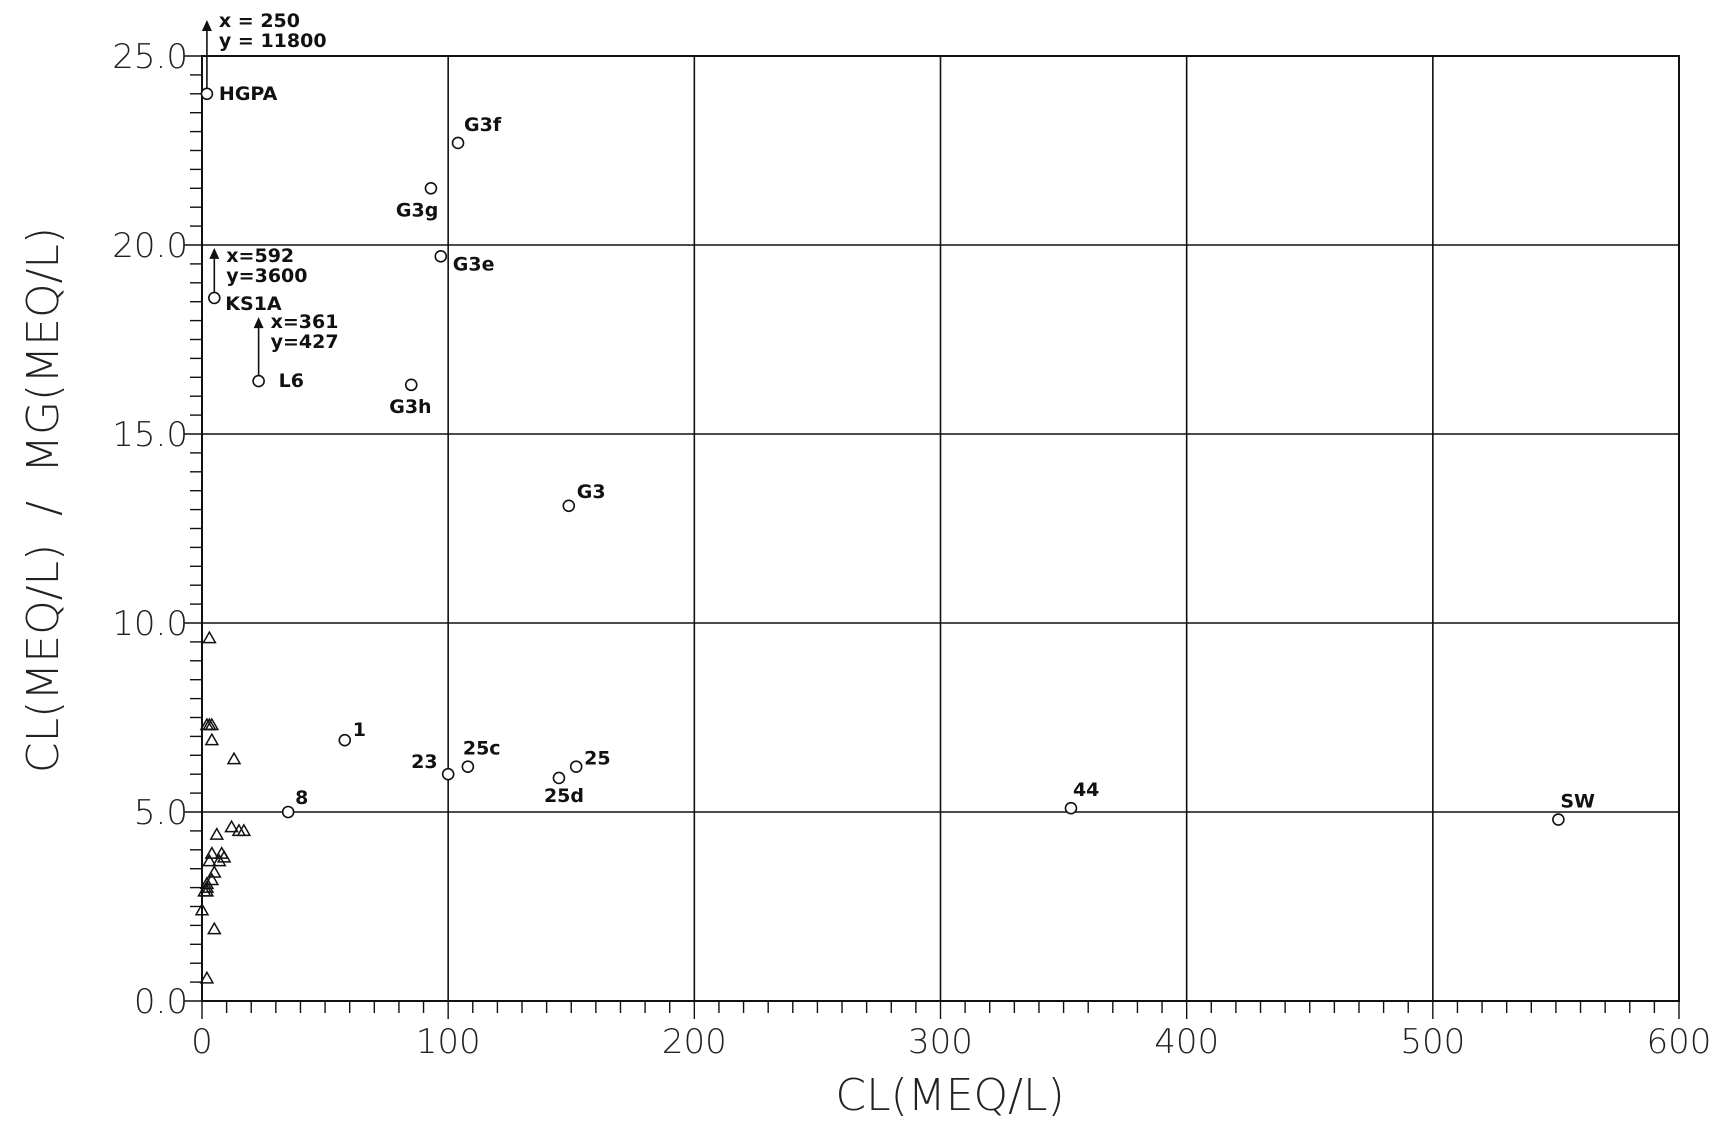 The height and width of the screenshot is (1126, 1721). Describe the element at coordinates (207, 94) in the screenshot. I see `circle-point-HGPA` at that location.